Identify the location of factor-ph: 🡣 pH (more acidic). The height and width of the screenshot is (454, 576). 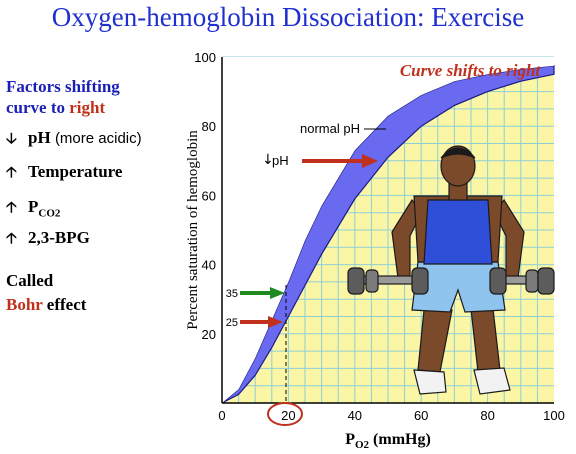
(74, 138).